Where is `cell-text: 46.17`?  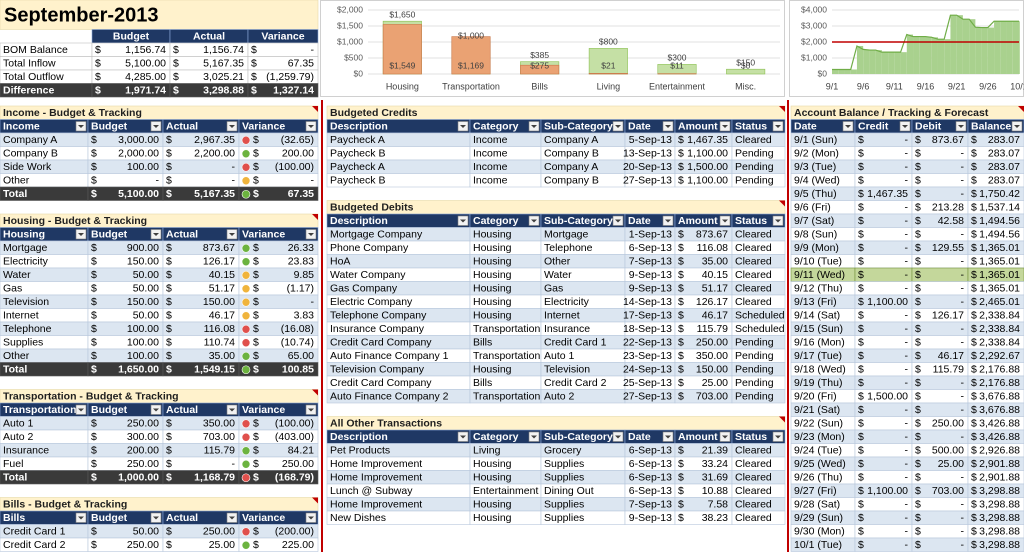
cell-text: 46.17 is located at coordinates (222, 316).